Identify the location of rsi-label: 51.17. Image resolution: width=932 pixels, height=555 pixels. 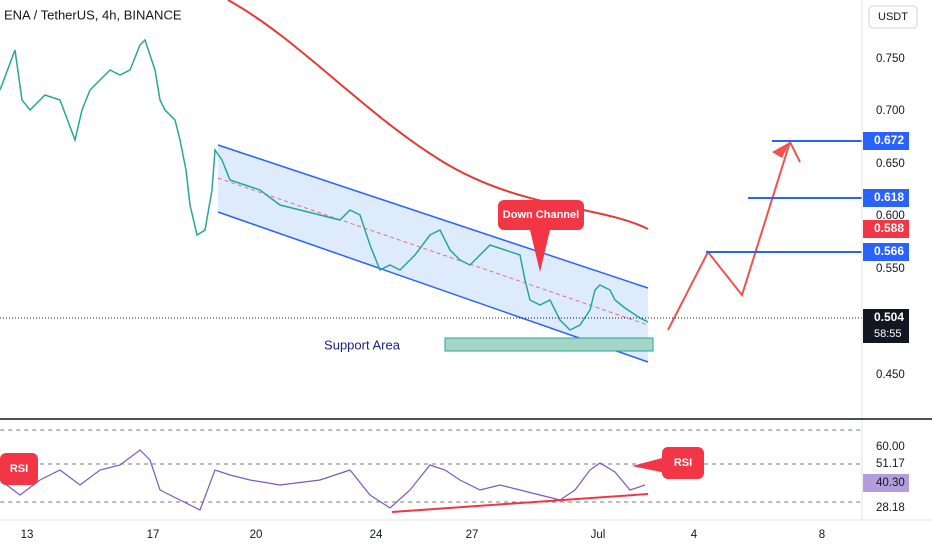
(890, 464).